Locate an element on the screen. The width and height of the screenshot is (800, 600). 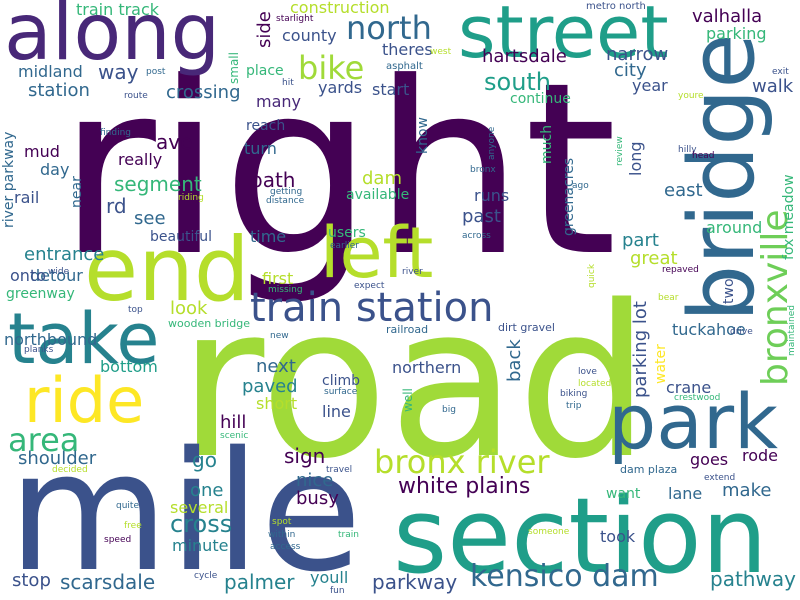
word-ave: ave is located at coordinates (174, 142).